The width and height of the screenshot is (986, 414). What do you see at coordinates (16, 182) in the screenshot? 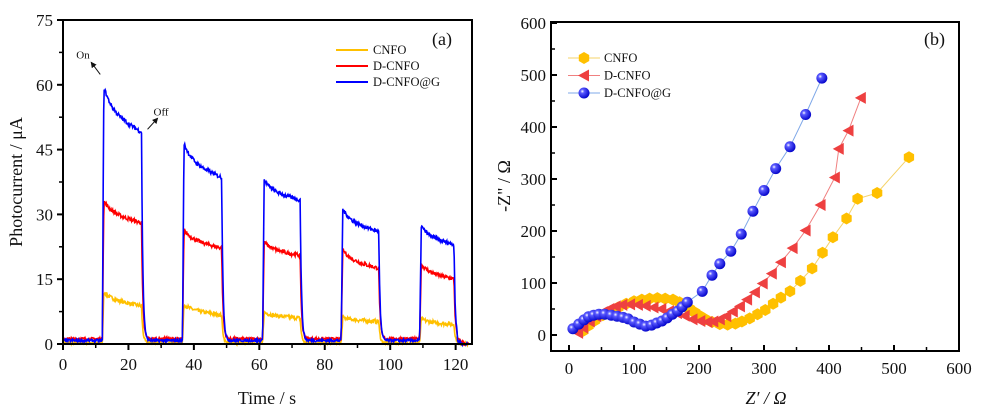
I see `panel-a-y-axis-title: Photocurrent / μA` at bounding box center [16, 182].